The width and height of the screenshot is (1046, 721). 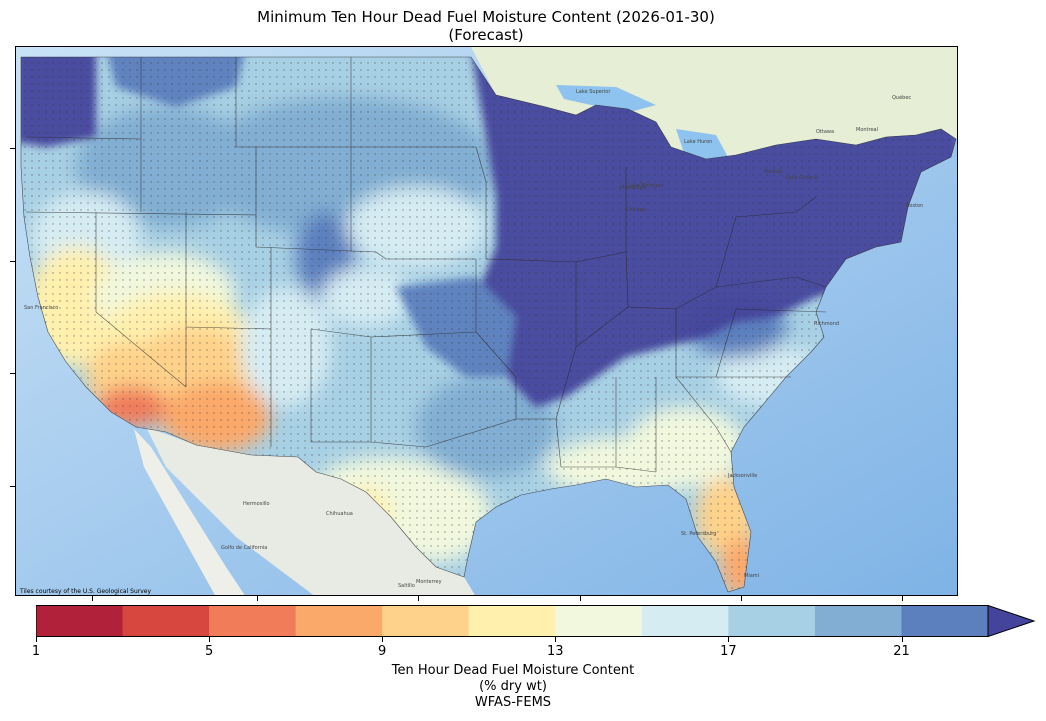 I want to click on place-label: Richmond, so click(x=826, y=324).